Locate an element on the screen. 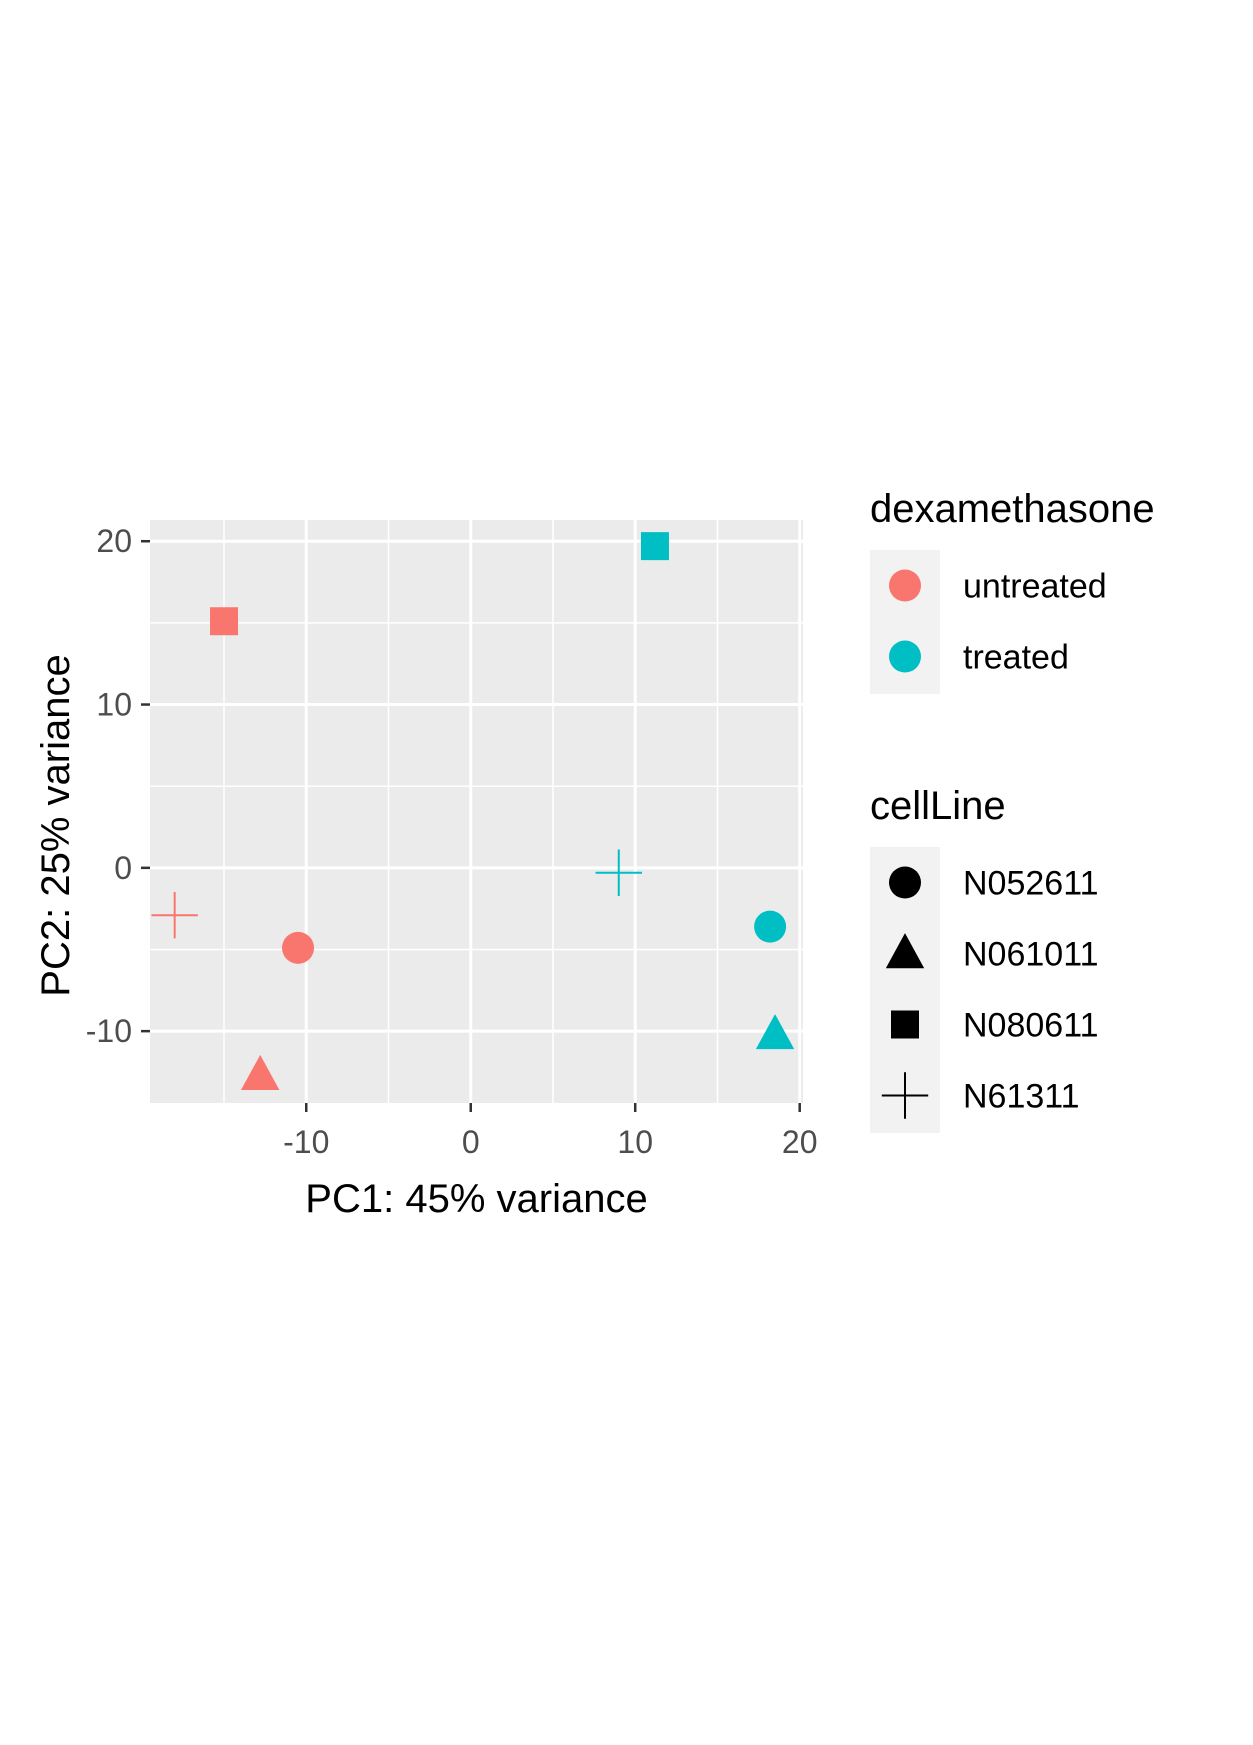  data-point-treated-n052611 is located at coordinates (770, 926).